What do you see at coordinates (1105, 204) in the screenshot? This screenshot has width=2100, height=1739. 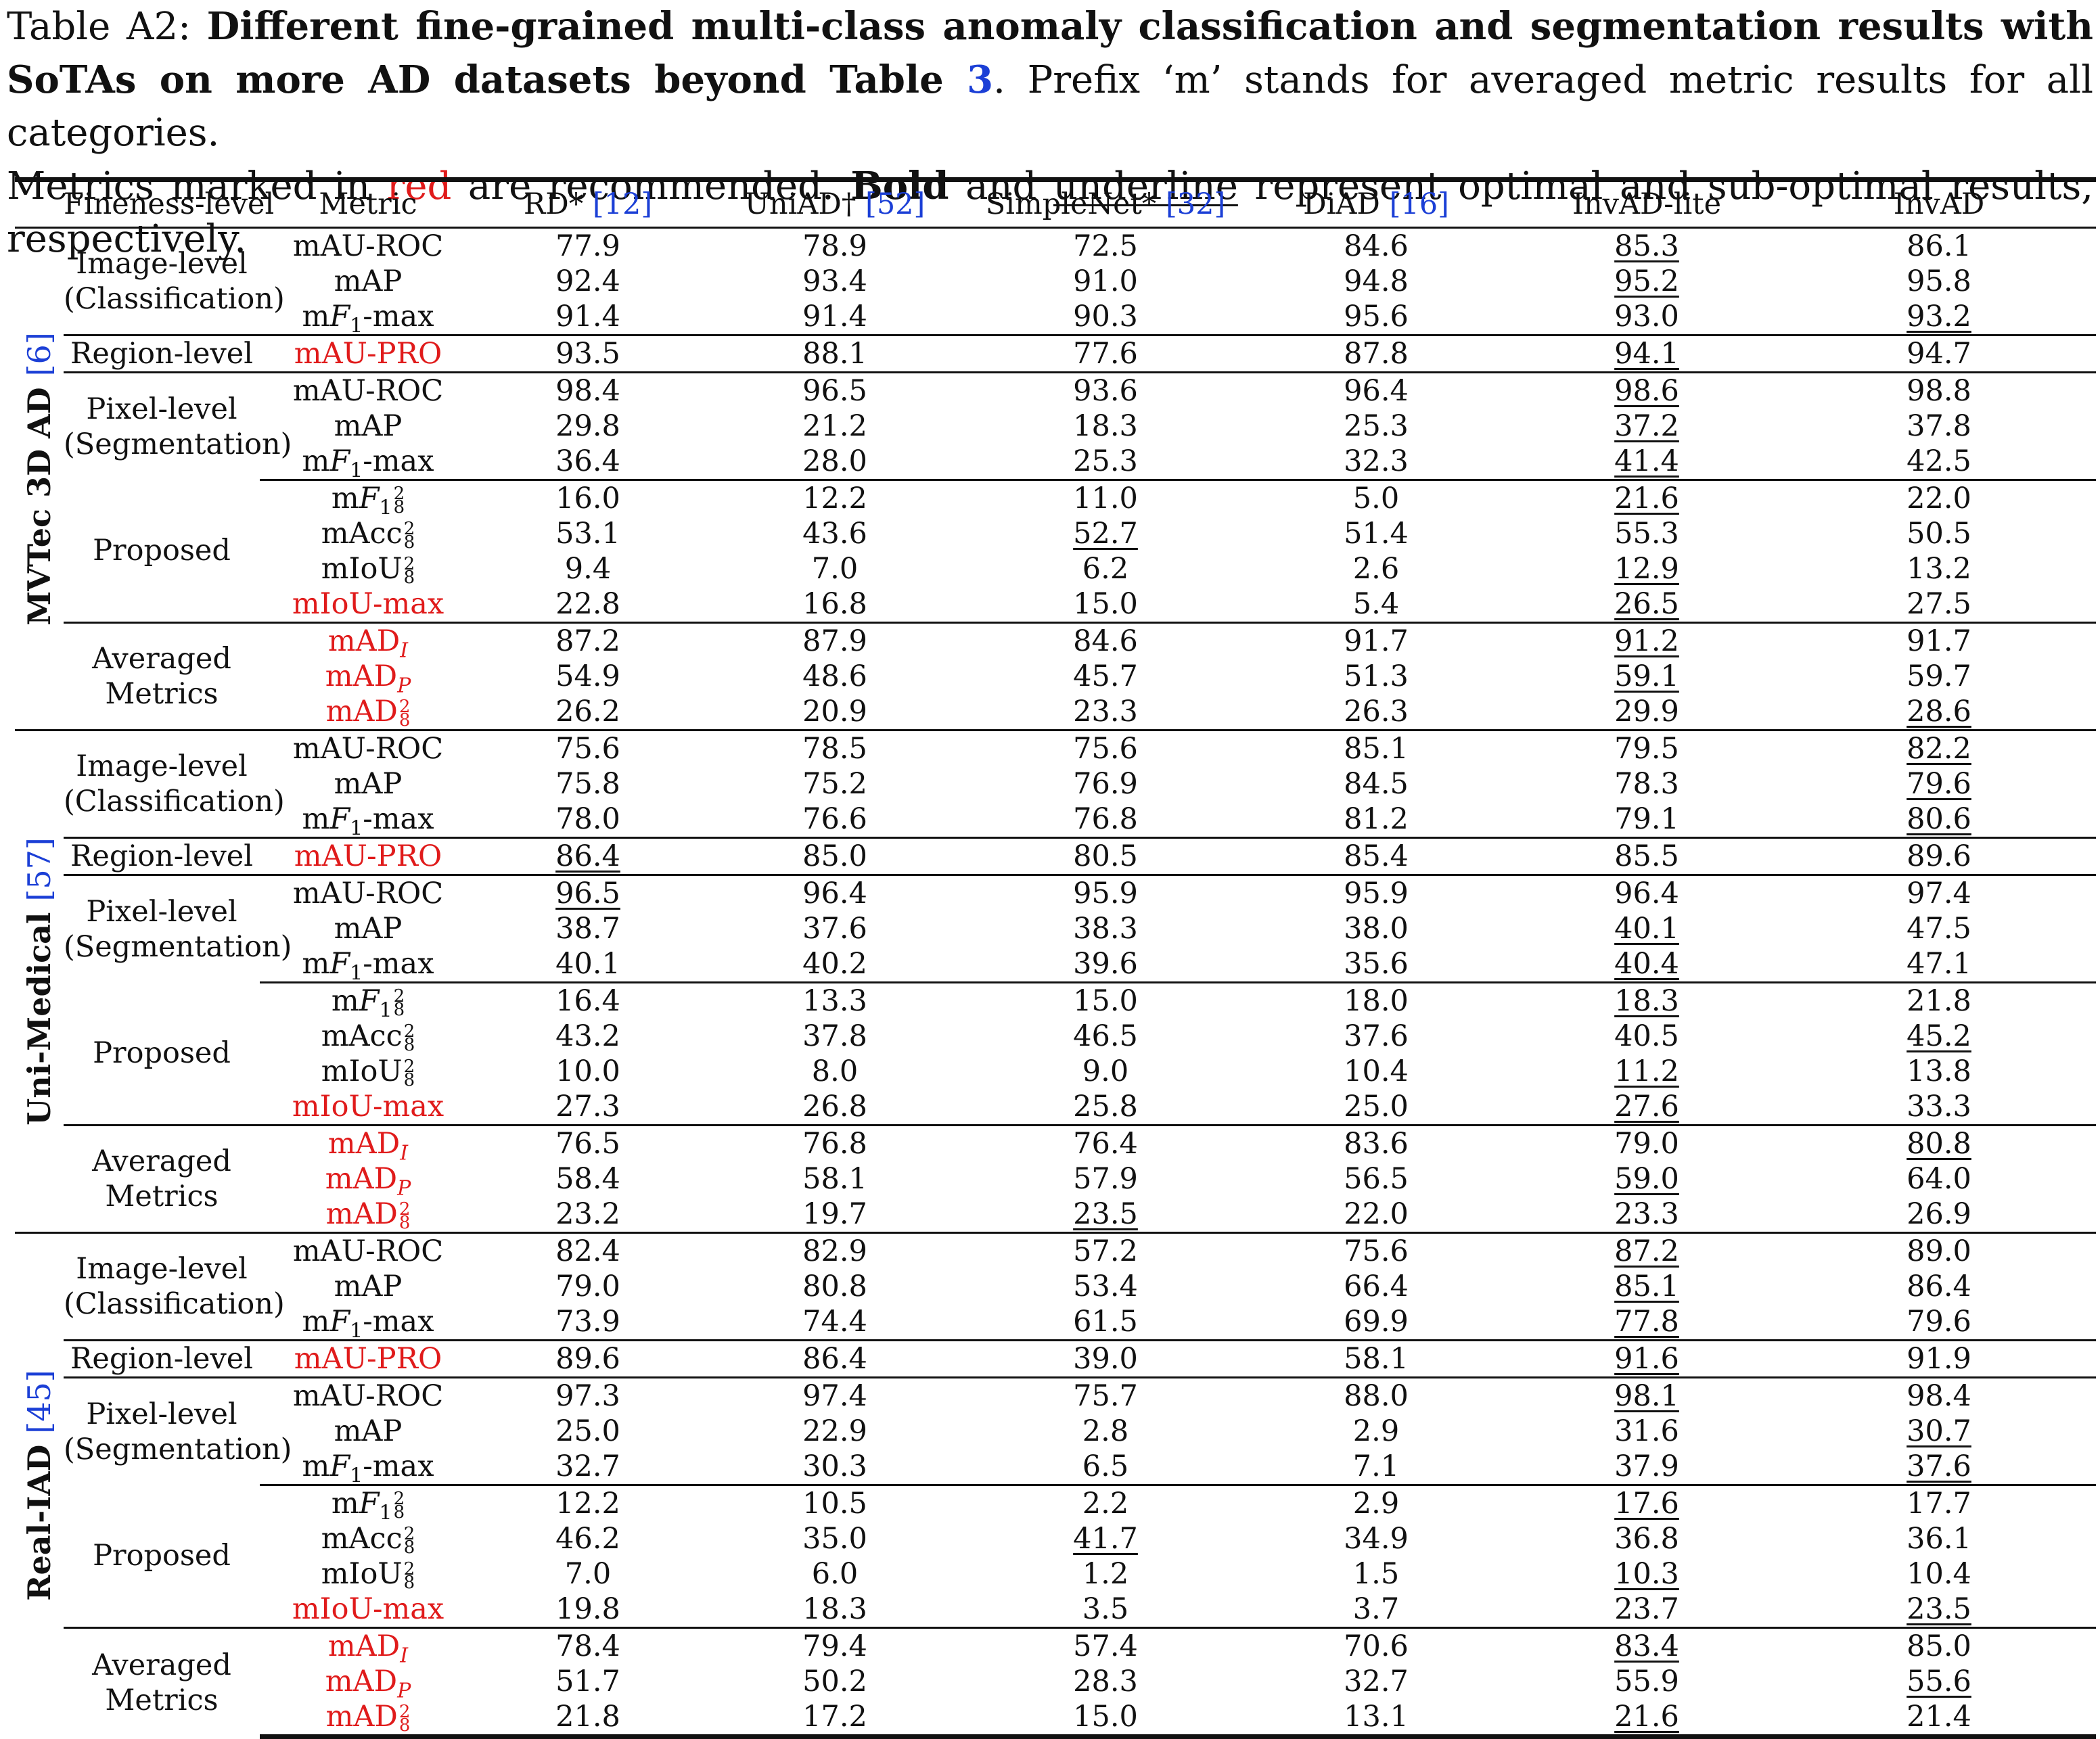 I see `header-method-2: SimpleNet* [32]` at bounding box center [1105, 204].